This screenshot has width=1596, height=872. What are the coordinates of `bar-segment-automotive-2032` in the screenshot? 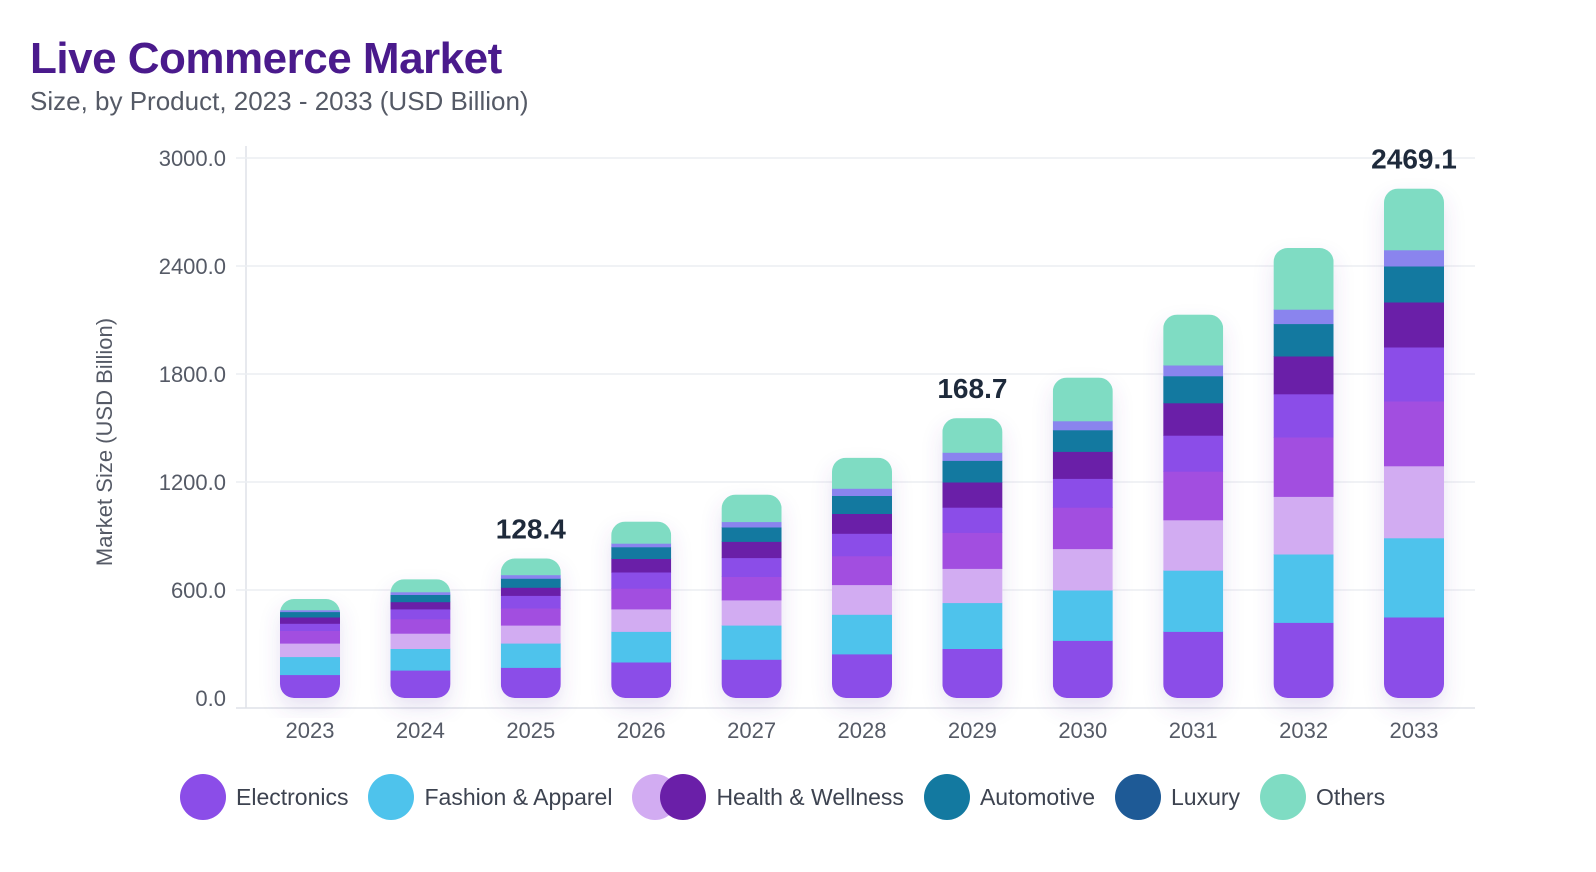 It's located at (1303, 340).